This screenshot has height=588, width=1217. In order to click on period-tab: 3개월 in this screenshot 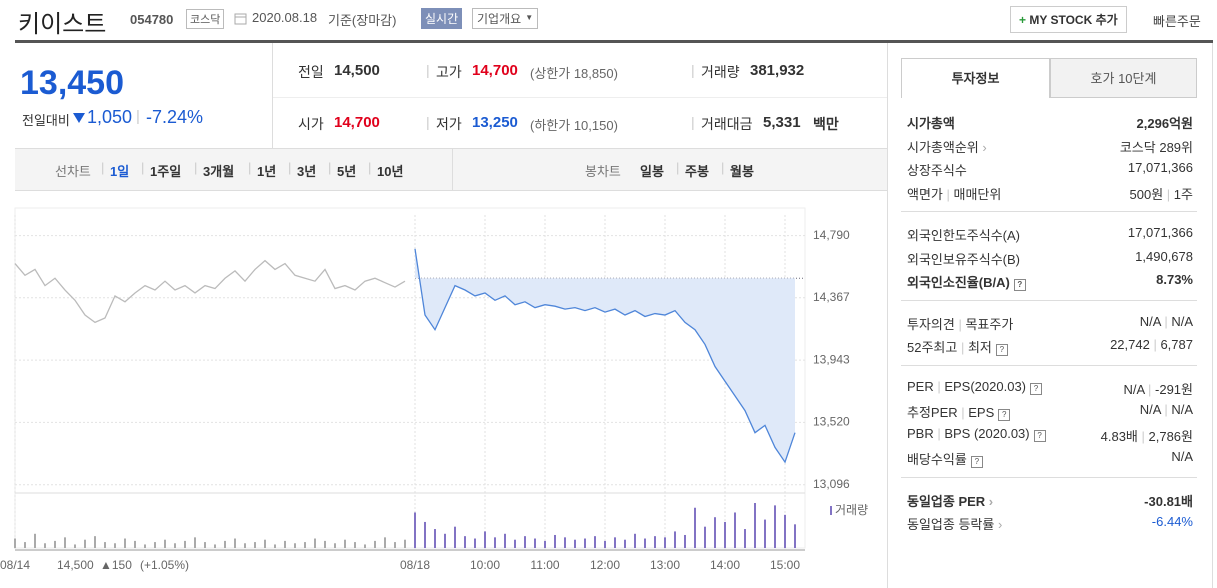, I will do `click(219, 171)`.